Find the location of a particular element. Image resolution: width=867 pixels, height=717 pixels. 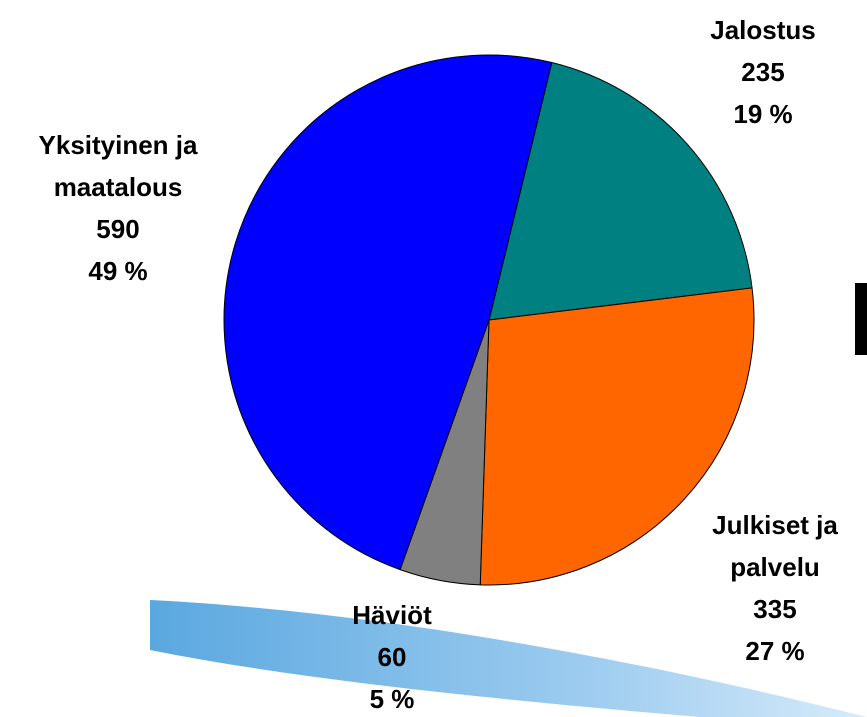

decorative-wave is located at coordinates (508, 658).